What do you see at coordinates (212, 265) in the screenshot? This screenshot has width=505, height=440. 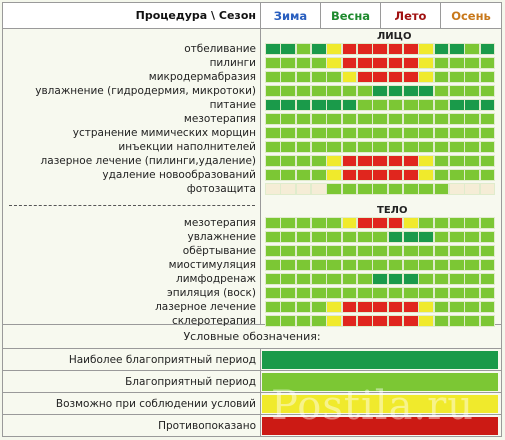 I see `procedure-label: миостимуляция` at bounding box center [212, 265].